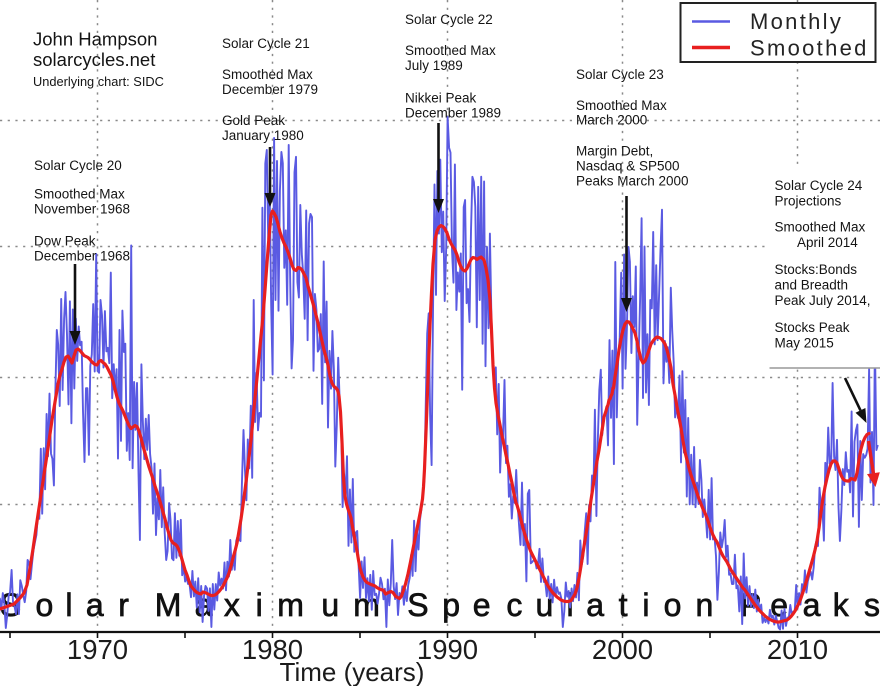 The width and height of the screenshot is (880, 686). I want to click on svg-text: July 1989, so click(434, 65).